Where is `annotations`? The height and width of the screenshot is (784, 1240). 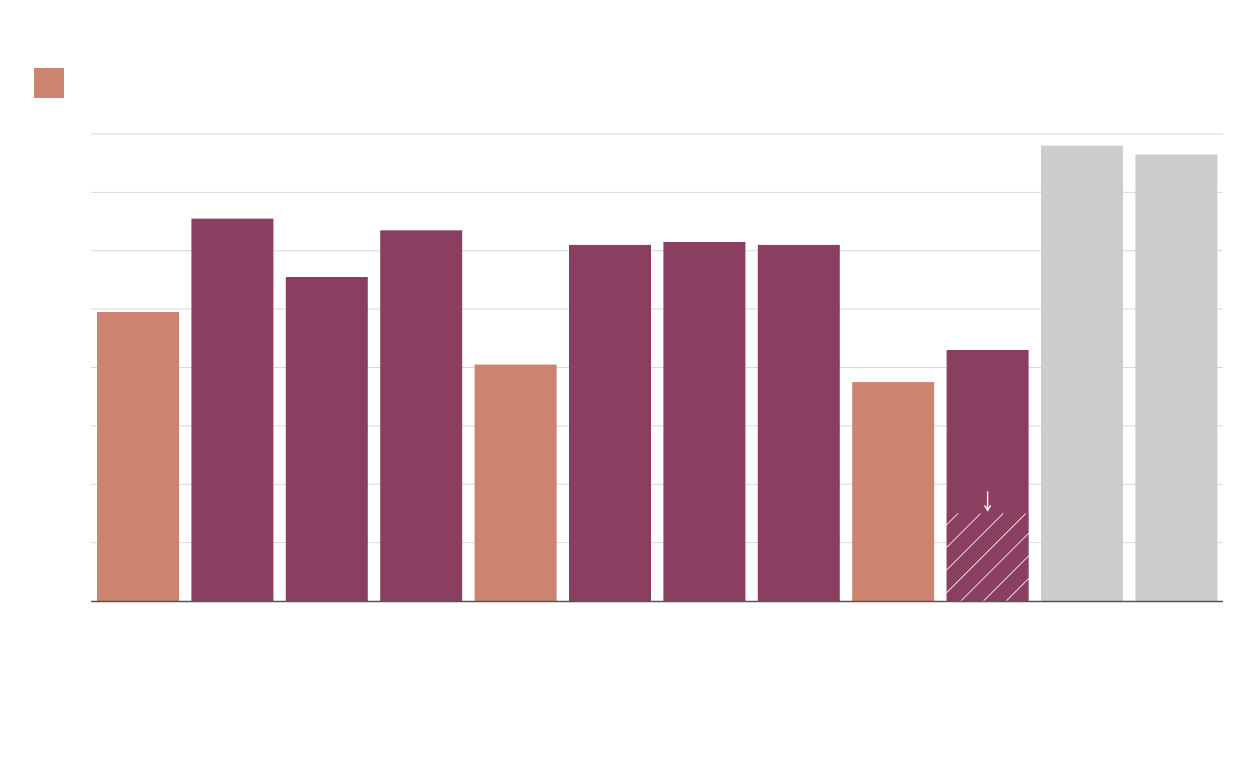 annotations is located at coordinates (987, 546).